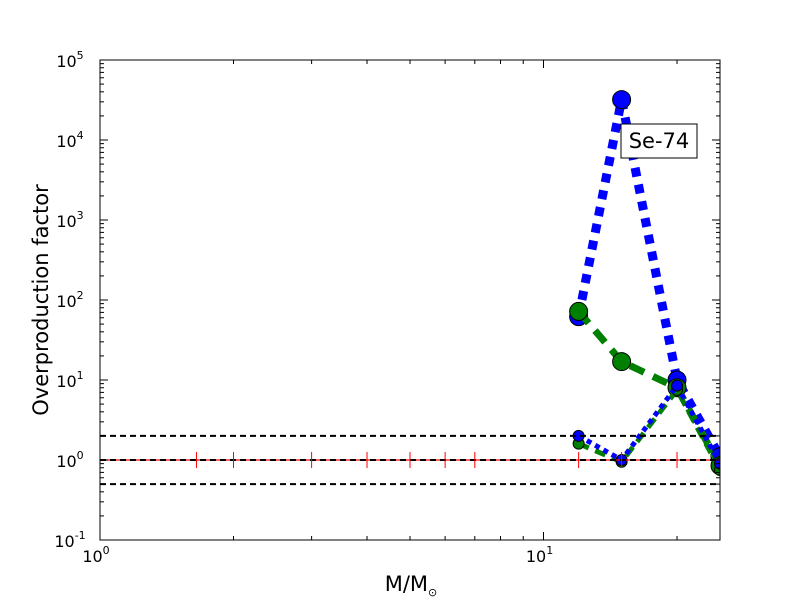 This screenshot has height=600, width=800. What do you see at coordinates (648, 422) in the screenshot?
I see `series-3-line` at bounding box center [648, 422].